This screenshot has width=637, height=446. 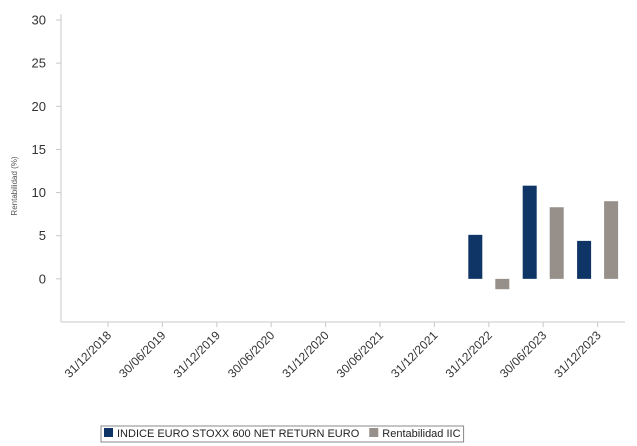 I want to click on x-tick-label: 31/12/2018, so click(x=88, y=354).